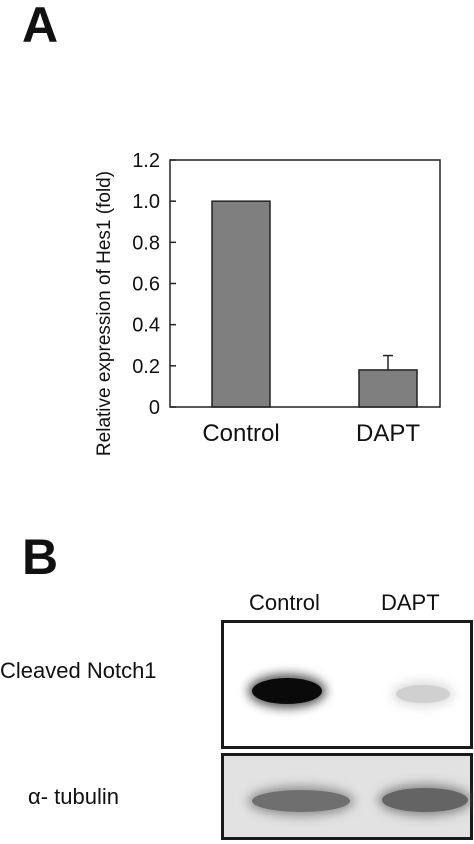  Describe the element at coordinates (146, 202) in the screenshot. I see `y-tick-label: 1.0` at that location.